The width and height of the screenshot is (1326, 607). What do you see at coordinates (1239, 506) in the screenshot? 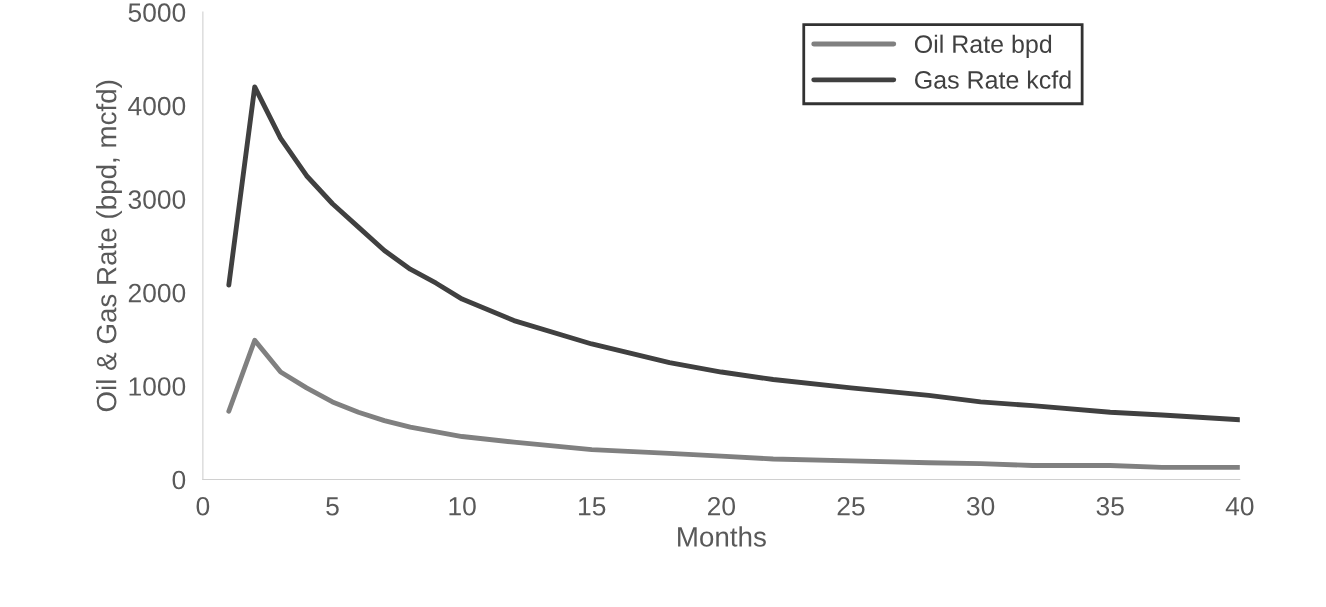
I see `x-tick-label: 40` at bounding box center [1239, 506].